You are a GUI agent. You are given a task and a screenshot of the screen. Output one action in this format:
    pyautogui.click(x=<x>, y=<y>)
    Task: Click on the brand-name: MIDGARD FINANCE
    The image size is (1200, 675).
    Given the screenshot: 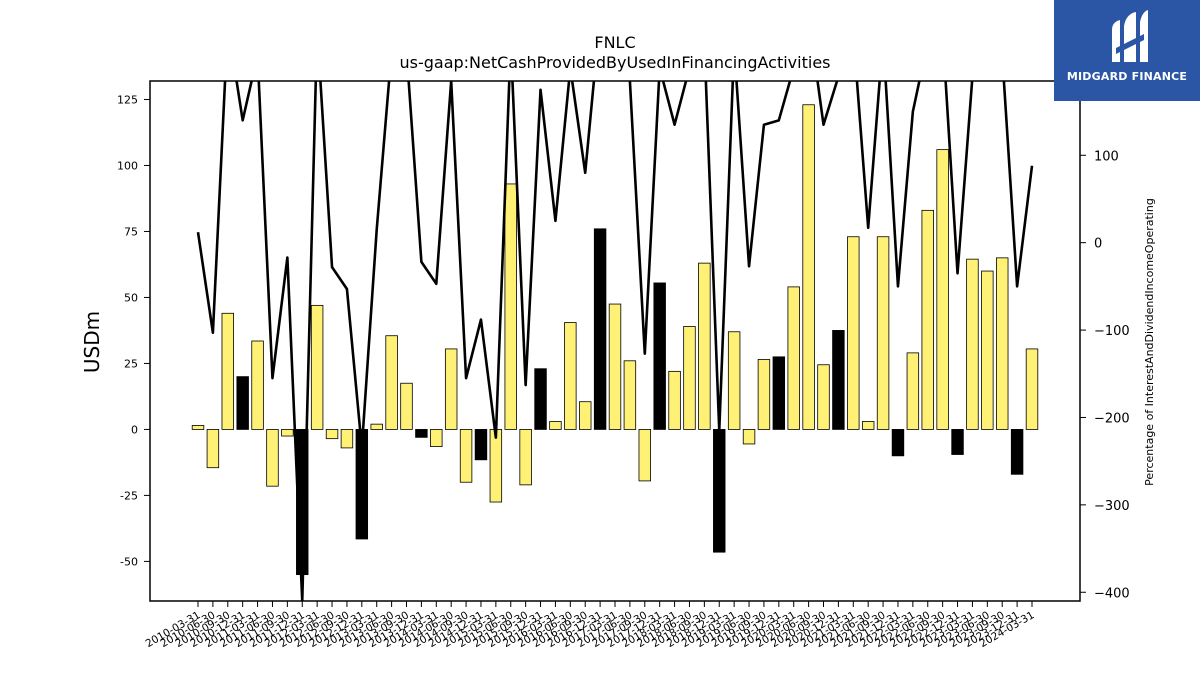 What is the action you would take?
    pyautogui.click(x=1127, y=76)
    